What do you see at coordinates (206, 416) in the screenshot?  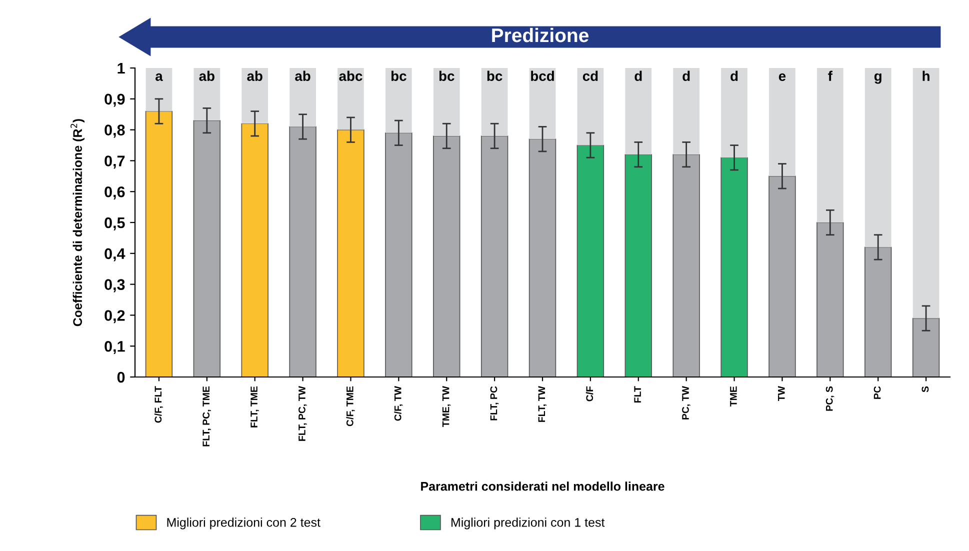 I see `x-tick-label: FLT, PC, TME` at bounding box center [206, 416].